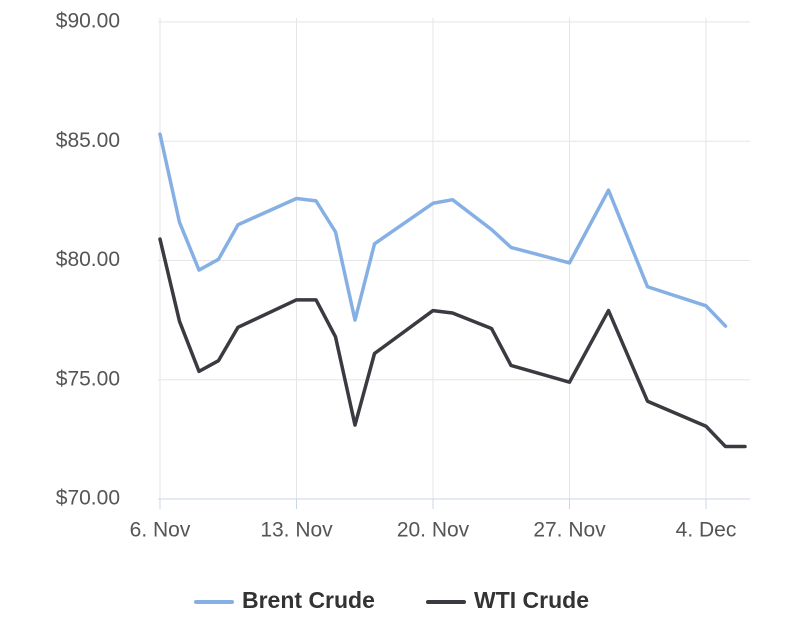  Describe the element at coordinates (433, 530) in the screenshot. I see `x-tick-label: 20. Nov` at that location.